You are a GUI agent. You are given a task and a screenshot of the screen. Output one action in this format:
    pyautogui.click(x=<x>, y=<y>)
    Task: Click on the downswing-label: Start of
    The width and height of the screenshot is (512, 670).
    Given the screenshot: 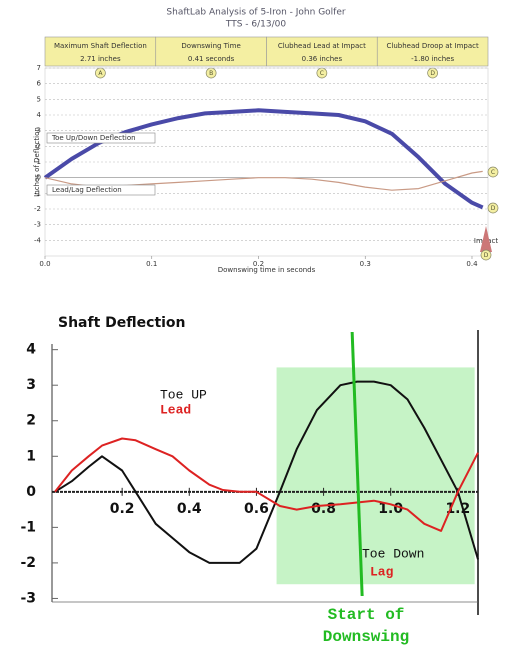 What is the action you would take?
    pyautogui.click(x=366, y=615)
    